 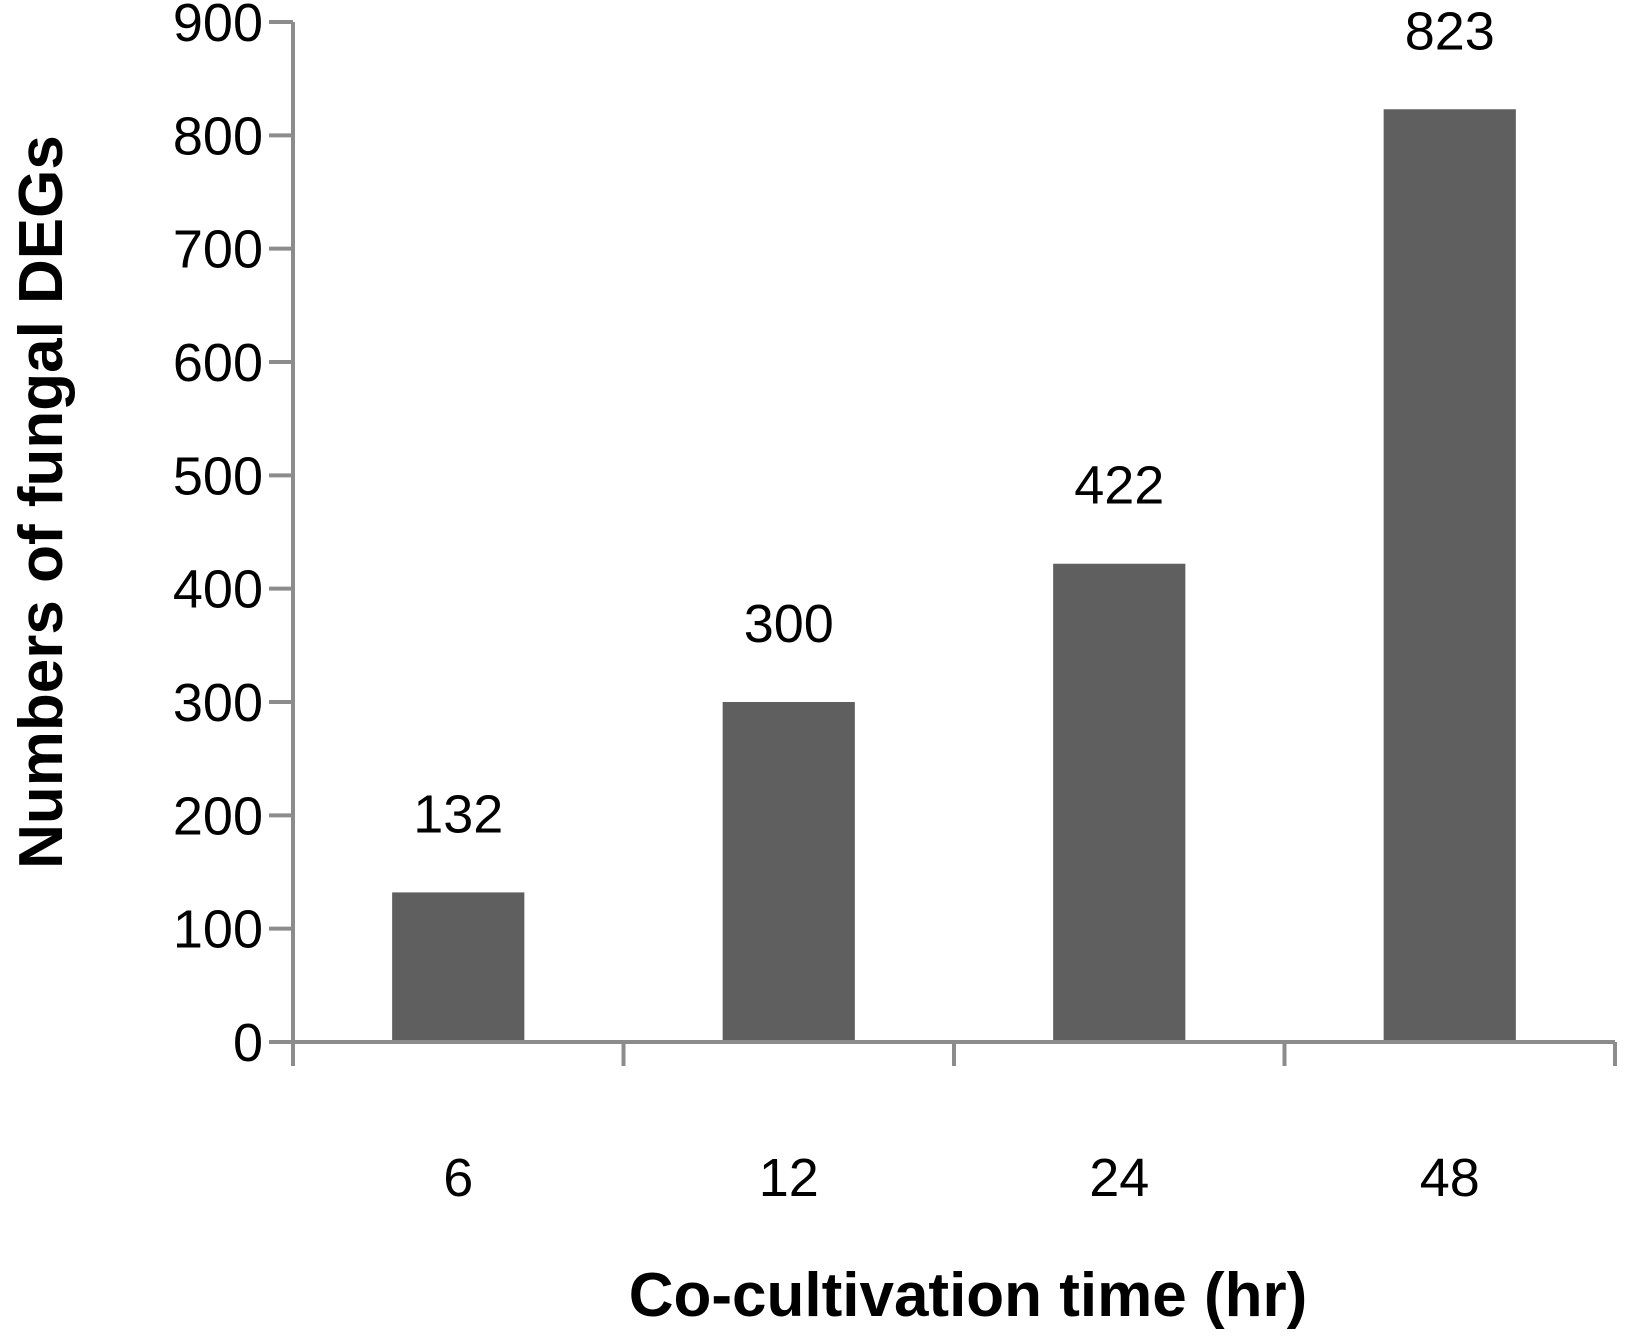 I want to click on bar-value-label: 300, so click(x=789, y=624).